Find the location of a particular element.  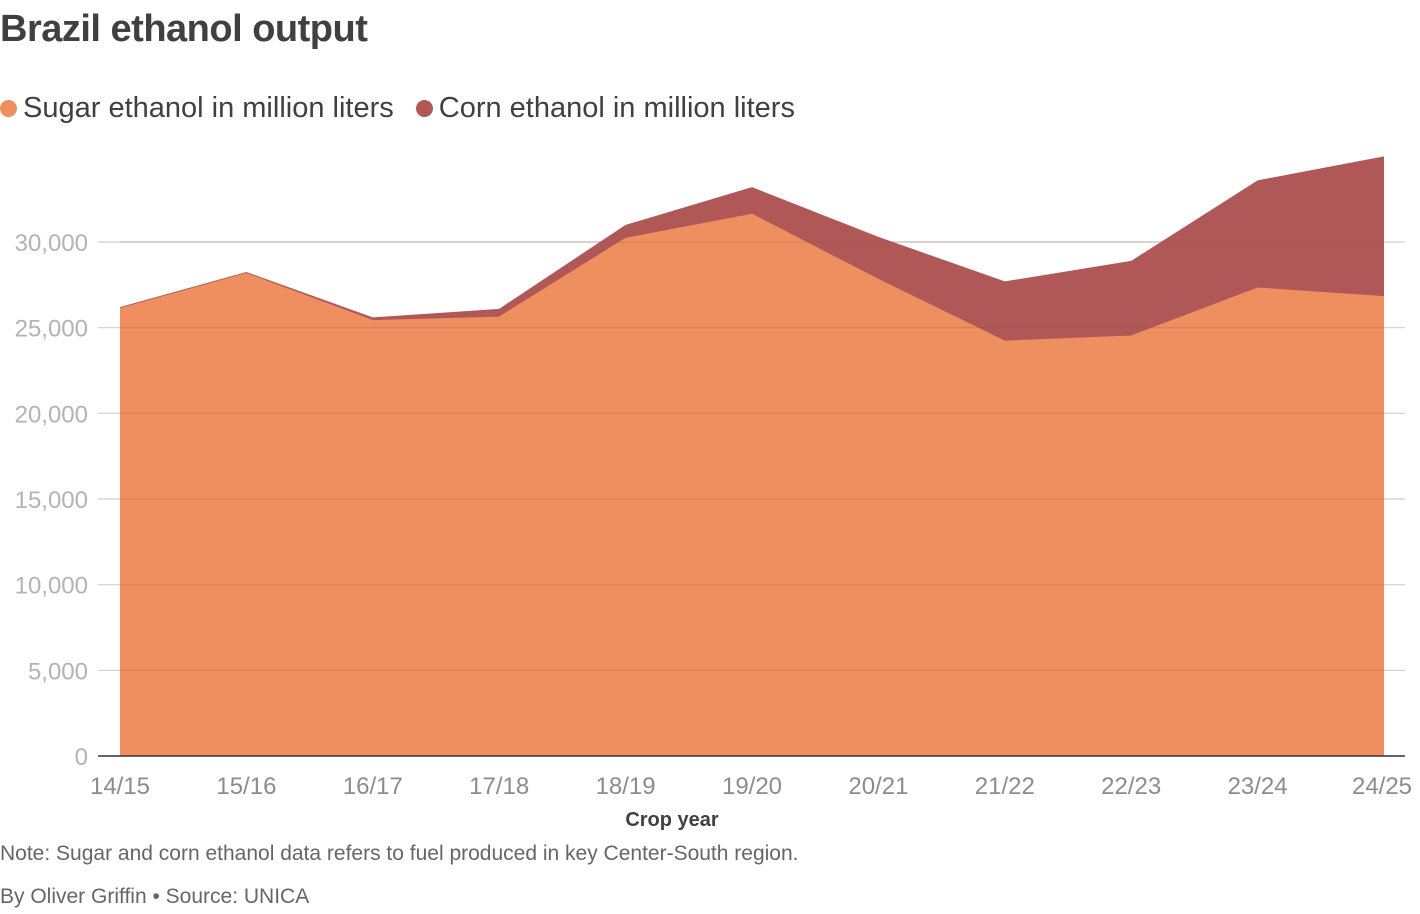

x-tick-label: 16/17 is located at coordinates (373, 786).